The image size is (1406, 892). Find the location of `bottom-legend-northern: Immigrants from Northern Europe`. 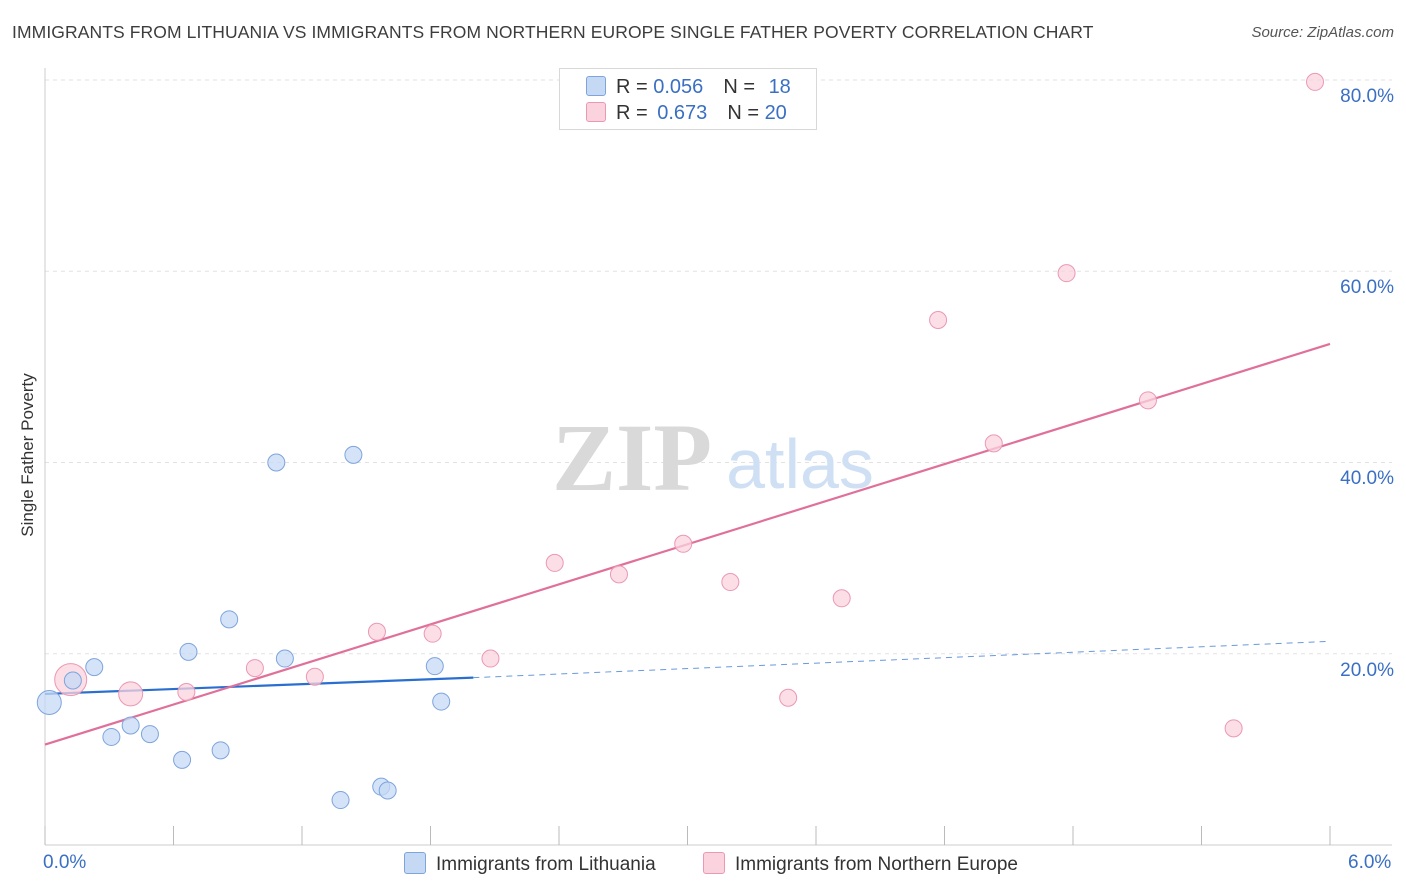

bottom-legend-northern: Immigrants from Northern Europe is located at coordinates (860, 864).